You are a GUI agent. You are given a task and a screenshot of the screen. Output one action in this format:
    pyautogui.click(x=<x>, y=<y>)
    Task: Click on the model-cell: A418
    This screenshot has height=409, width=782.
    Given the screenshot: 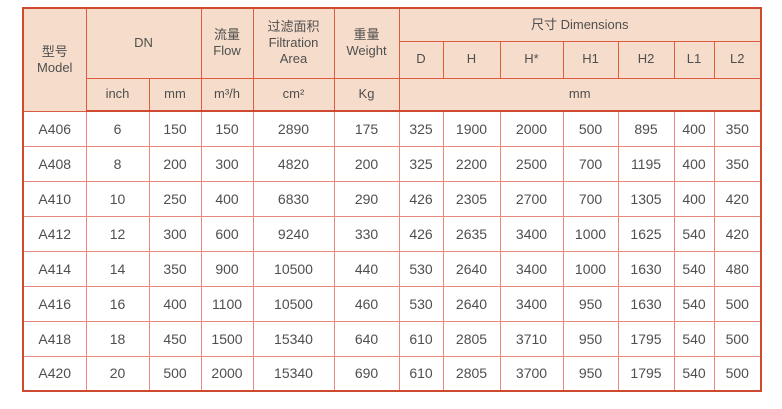 What is the action you would take?
    pyautogui.click(x=54, y=338)
    